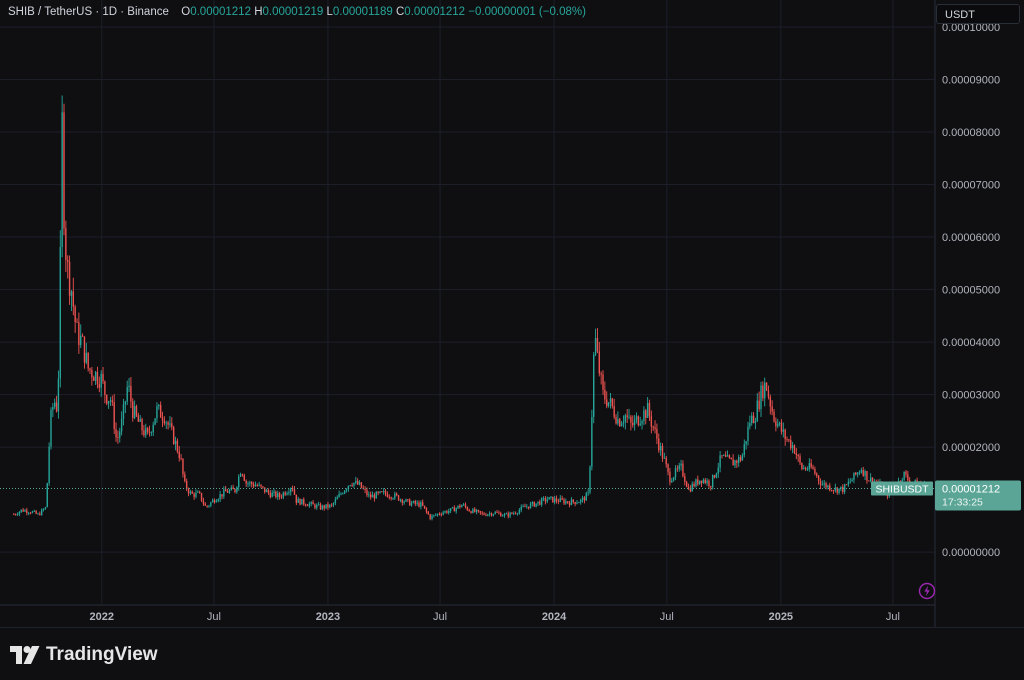  Describe the element at coordinates (971, 343) in the screenshot. I see `y-tick-label: 0.00004000` at that location.